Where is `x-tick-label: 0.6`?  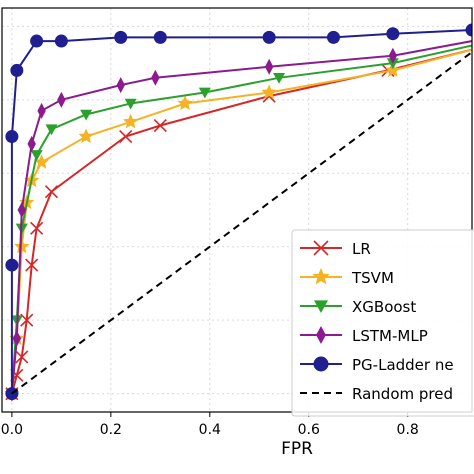 x-tick-label: 0.6 is located at coordinates (309, 430).